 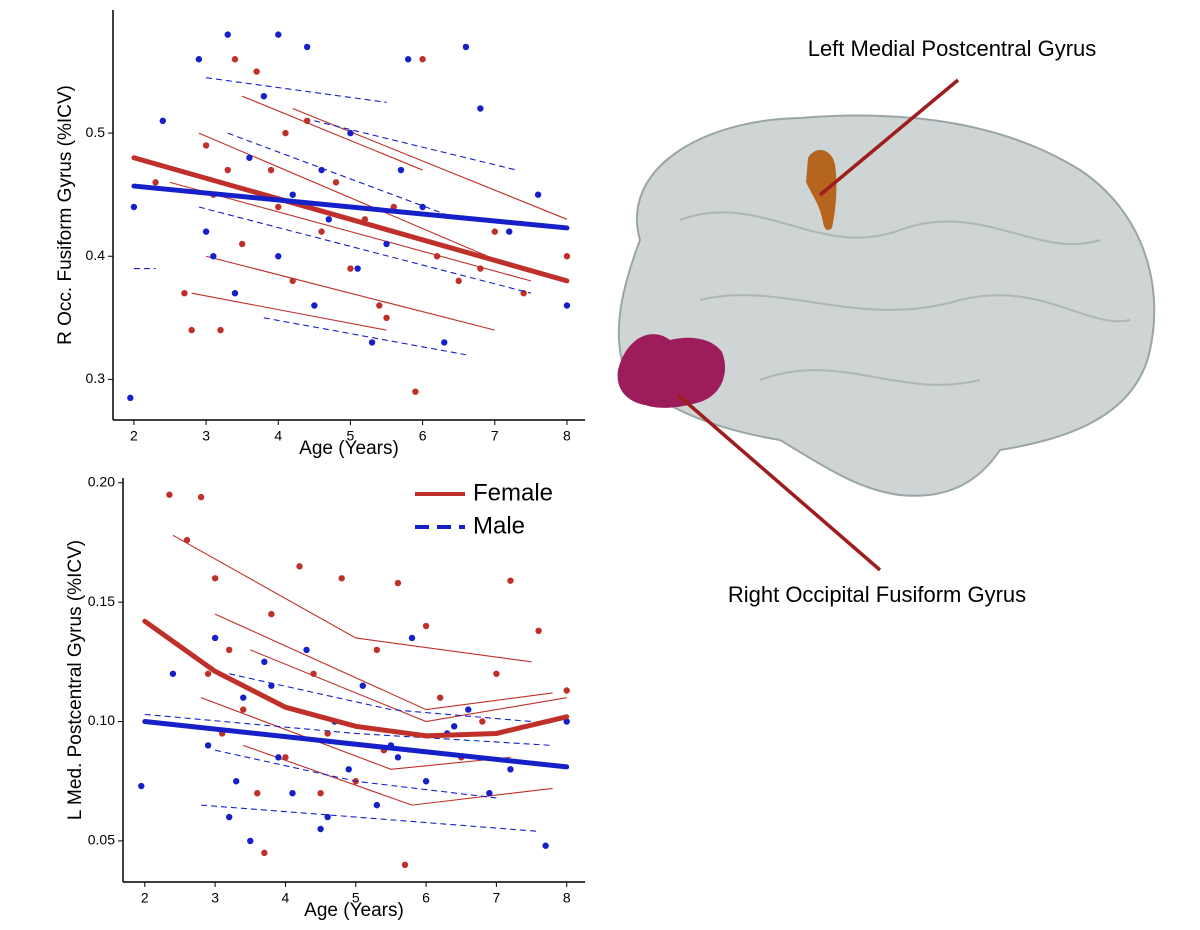 What do you see at coordinates (65, 215) in the screenshot?
I see `y-axis-label: R Occ. Fusiform Gyrus (%ICV)` at bounding box center [65, 215].